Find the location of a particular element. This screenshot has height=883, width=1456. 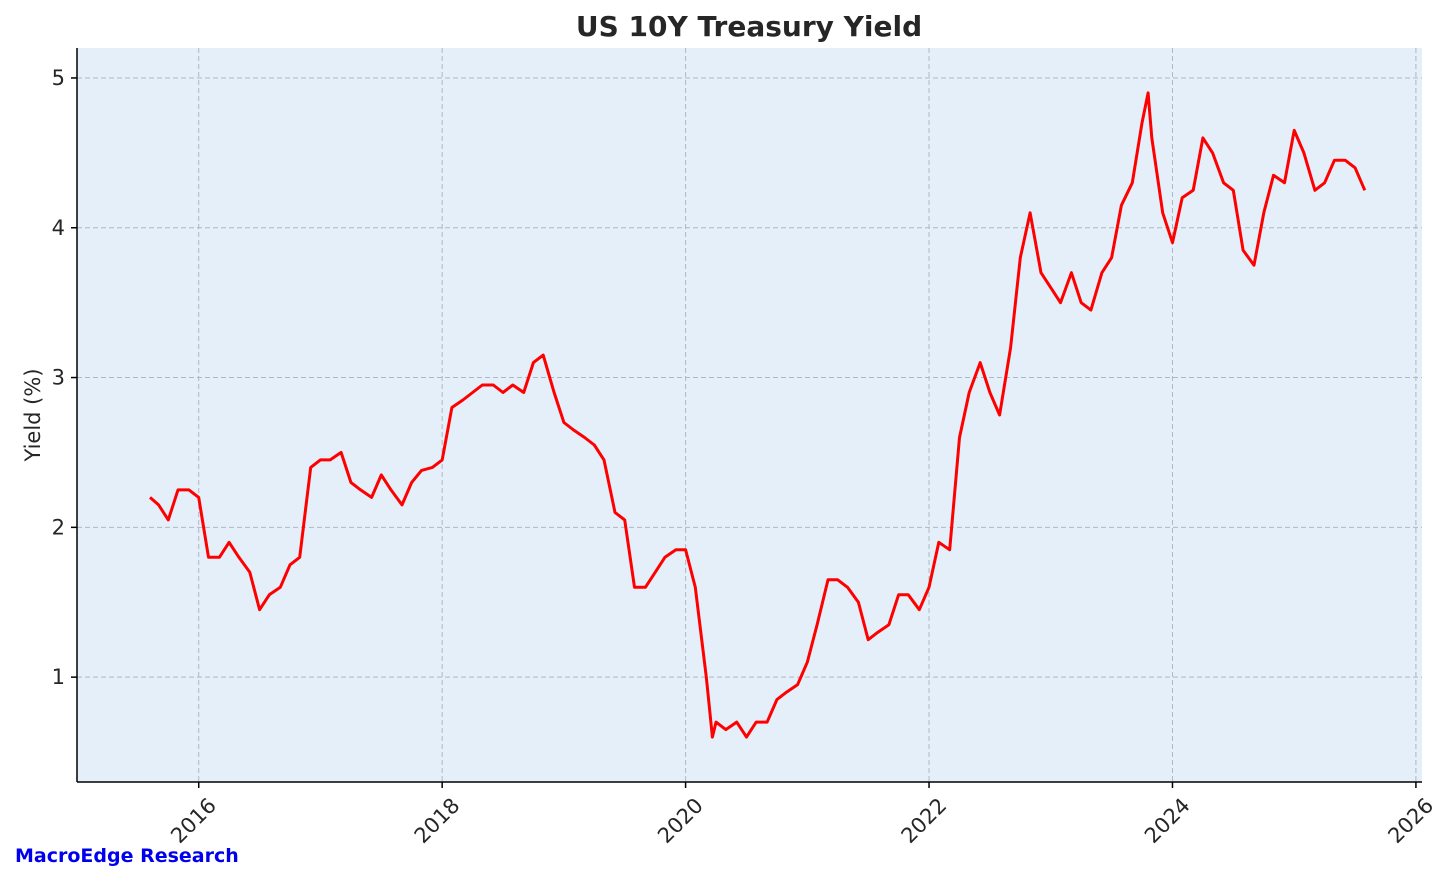

x-tick-label: 2022 is located at coordinates (924, 820).